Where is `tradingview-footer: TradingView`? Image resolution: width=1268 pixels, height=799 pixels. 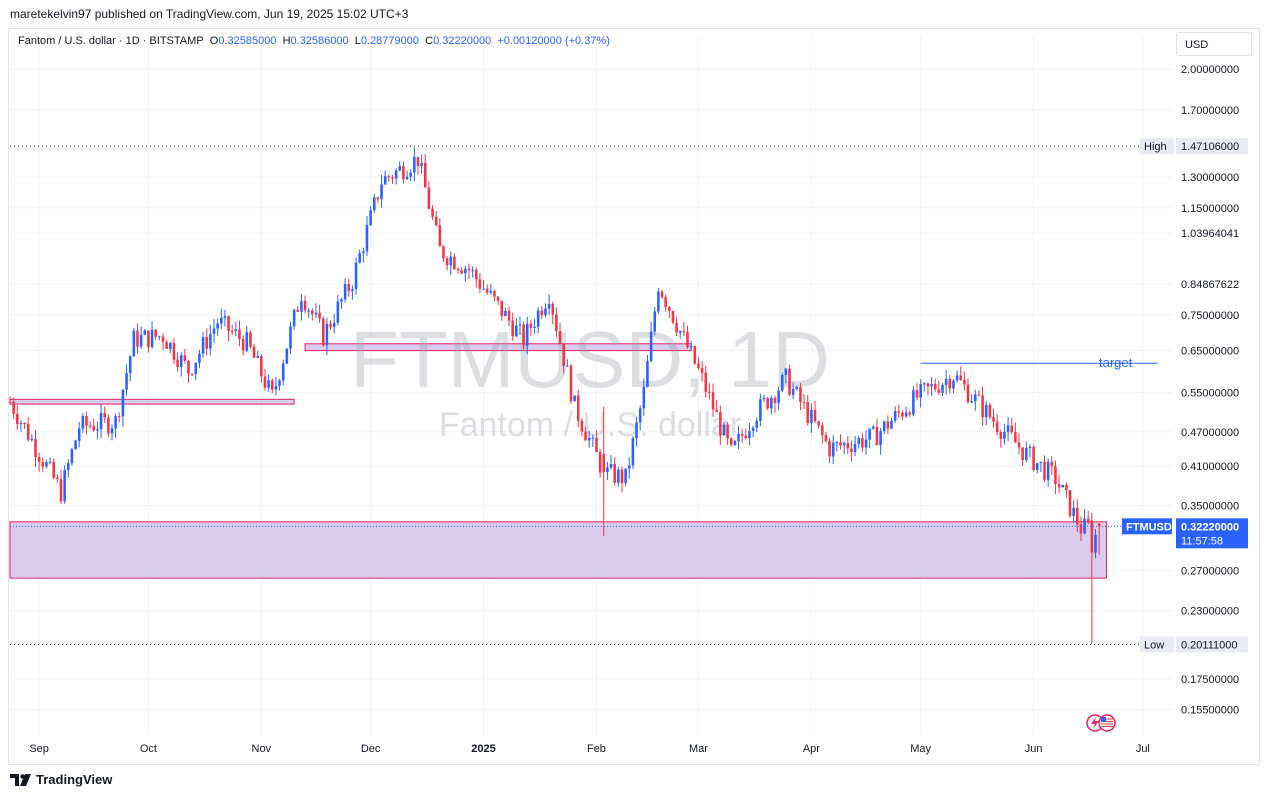 tradingview-footer: TradingView is located at coordinates (61, 779).